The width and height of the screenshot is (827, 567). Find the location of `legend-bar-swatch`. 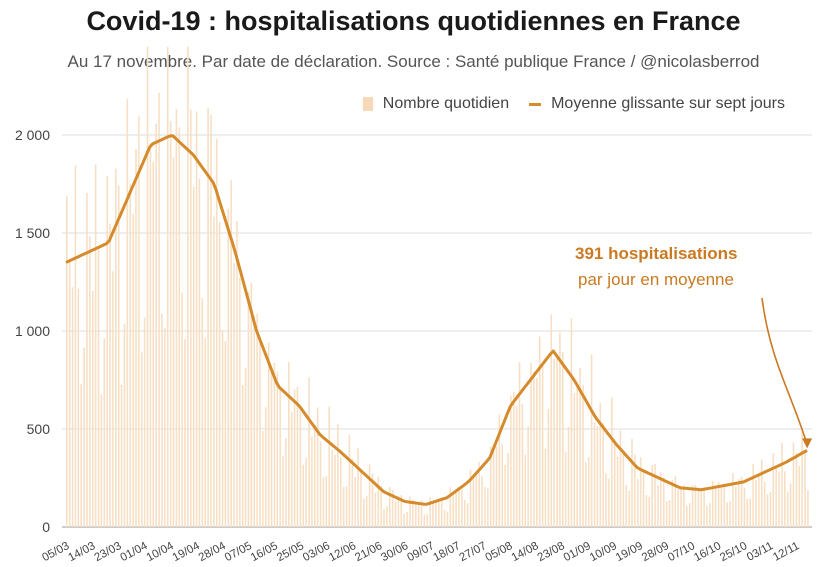

legend-bar-swatch is located at coordinates (367, 104).